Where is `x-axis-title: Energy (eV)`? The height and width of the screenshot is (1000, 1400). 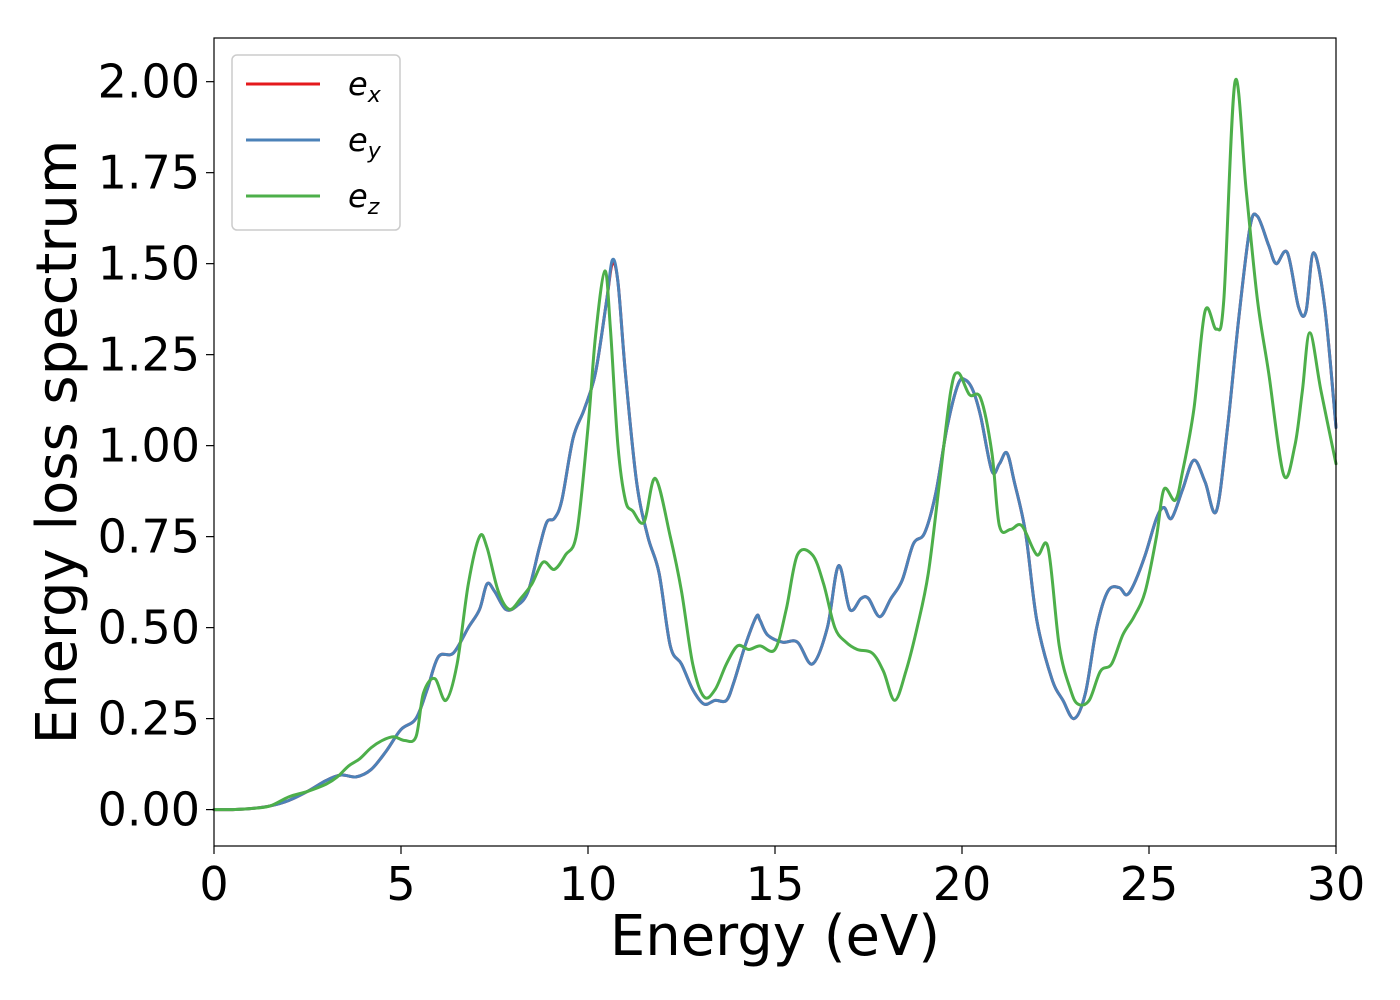
x-axis-title: Energy (eV) is located at coordinates (775, 936).